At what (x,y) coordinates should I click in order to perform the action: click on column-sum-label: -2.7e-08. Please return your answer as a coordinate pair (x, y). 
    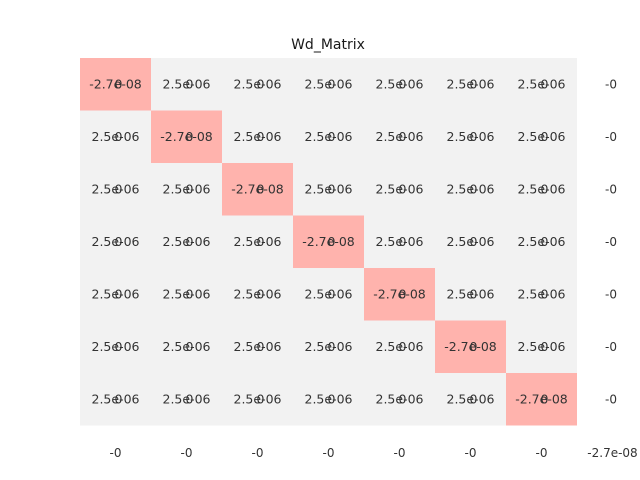
    Looking at the image, I should click on (612, 453).